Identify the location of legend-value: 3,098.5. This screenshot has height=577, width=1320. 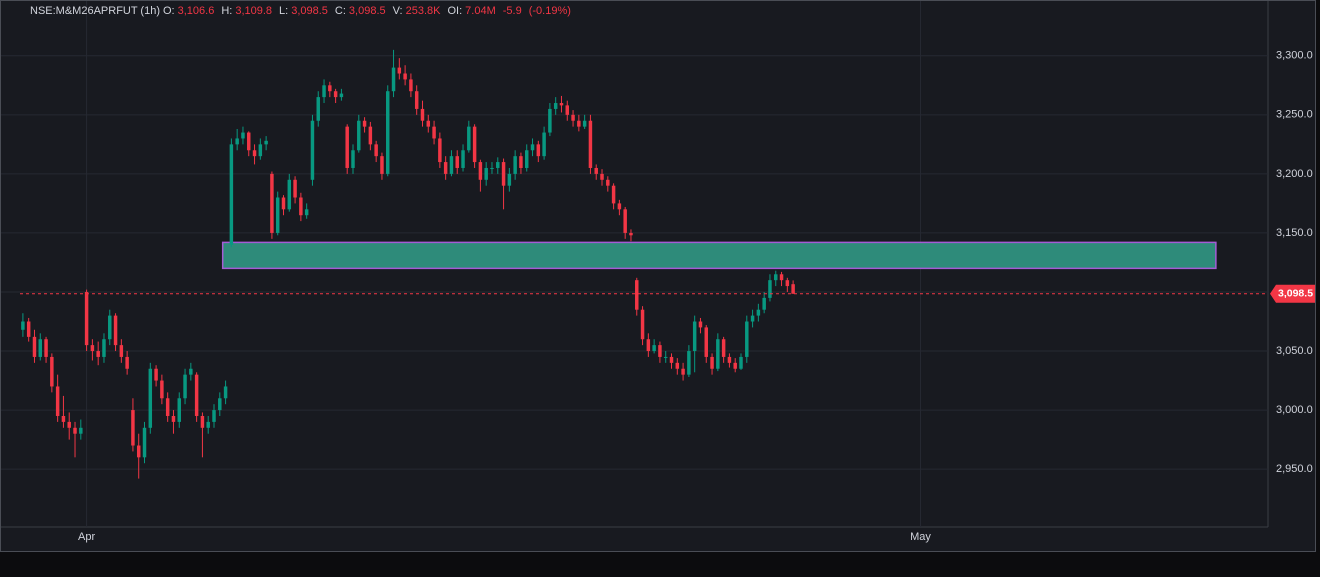
(367, 11).